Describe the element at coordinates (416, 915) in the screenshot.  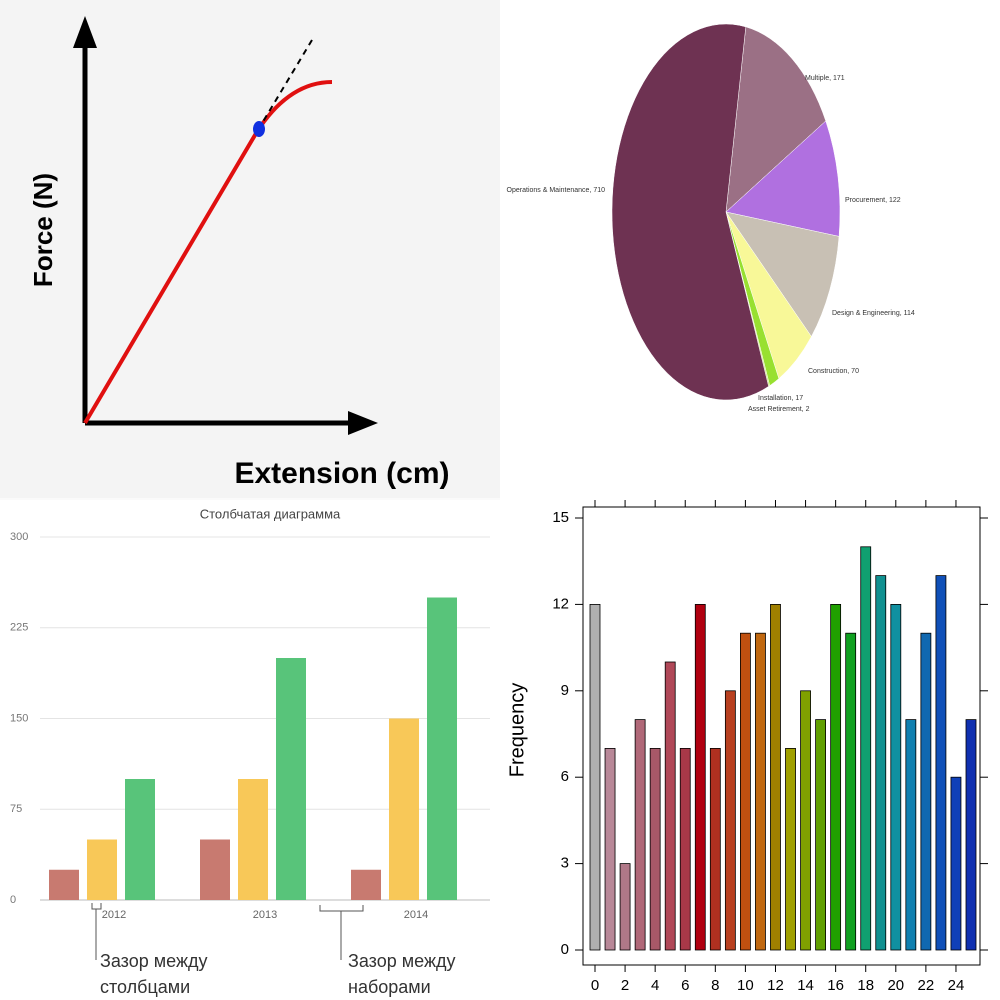
I see `x-tick-label: 2014` at that location.